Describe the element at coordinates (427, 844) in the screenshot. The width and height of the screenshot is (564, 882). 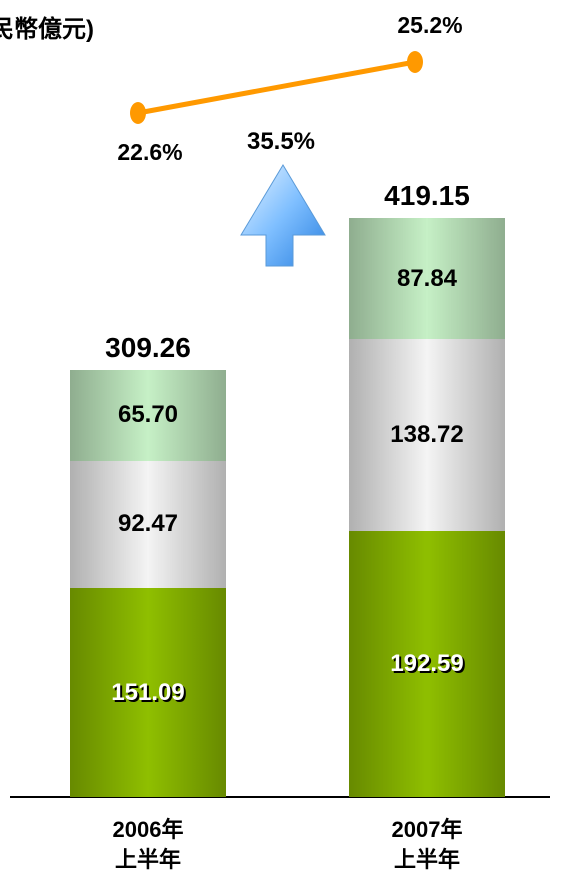
I see `x-tick-label: 2007年 上半年` at that location.